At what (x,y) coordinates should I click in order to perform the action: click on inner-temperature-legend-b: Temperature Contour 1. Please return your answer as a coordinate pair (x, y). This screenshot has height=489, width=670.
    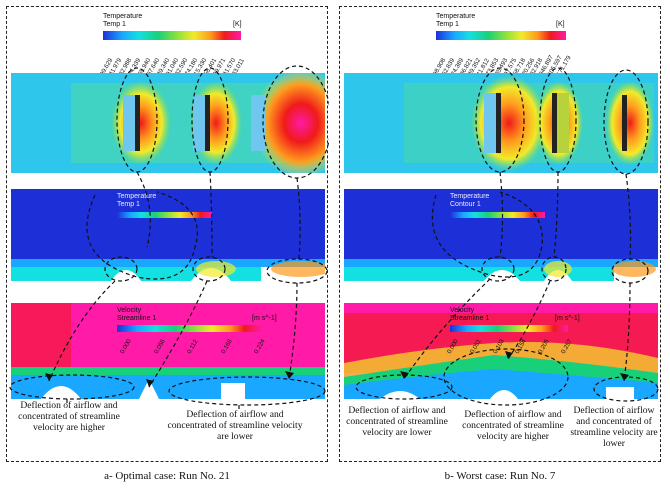
    Looking at the image, I should click on (469, 201).